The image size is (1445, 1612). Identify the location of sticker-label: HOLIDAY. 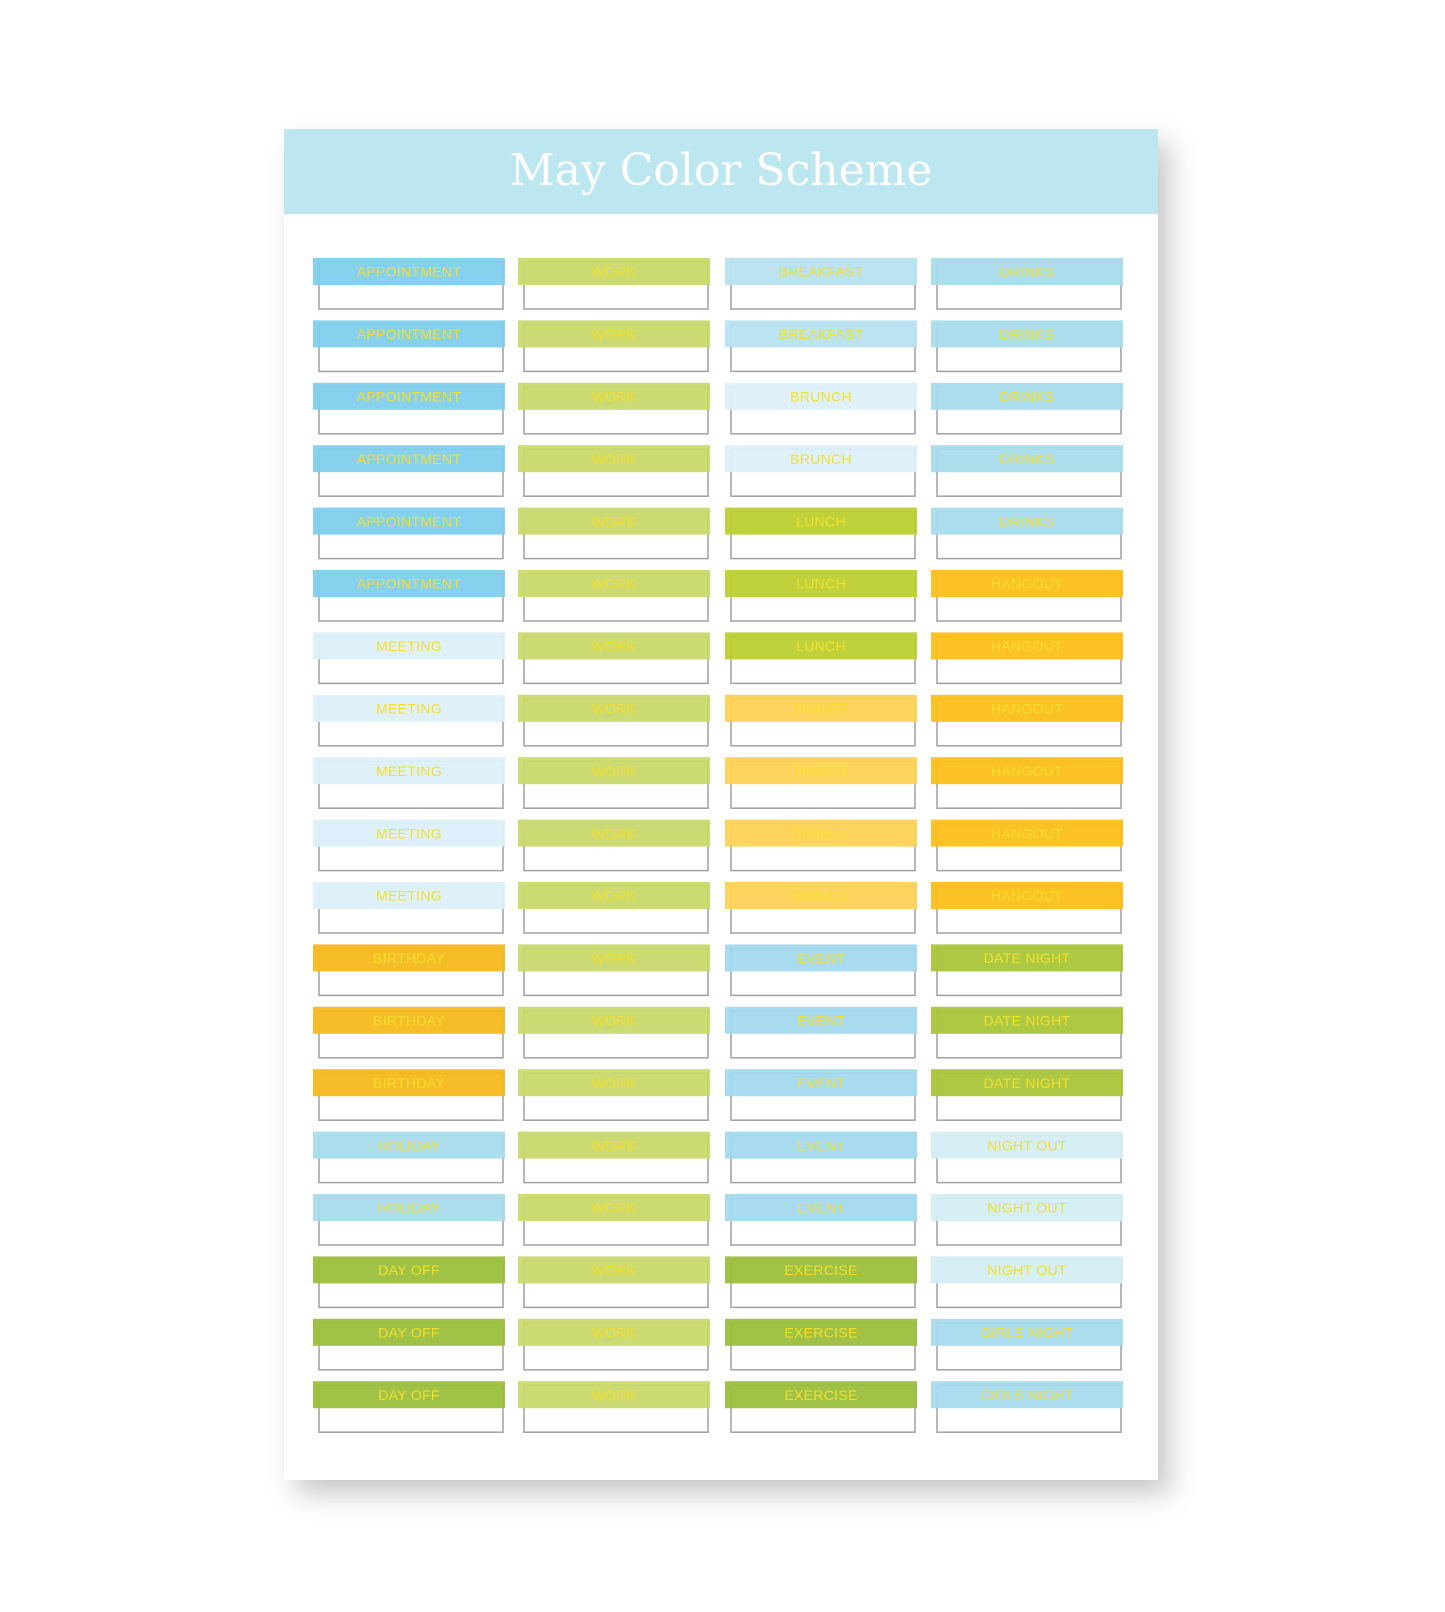
(409, 1145).